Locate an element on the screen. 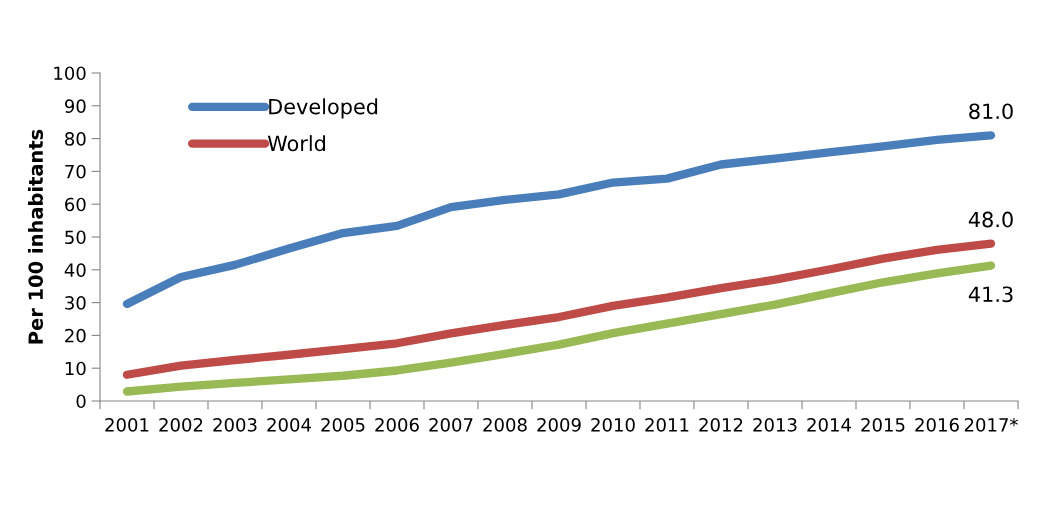 This screenshot has height=509, width=1059. legend-label: Developed is located at coordinates (323, 108).